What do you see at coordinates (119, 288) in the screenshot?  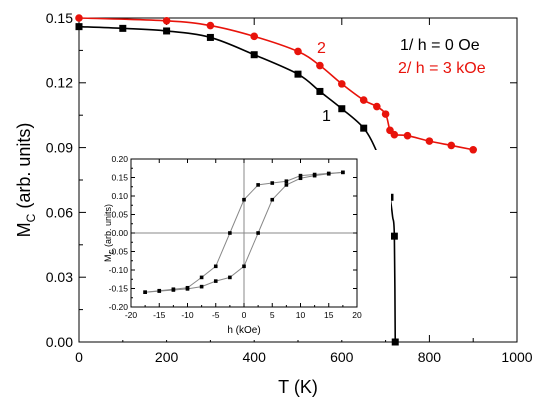 I see `y-tick-label: -0.15` at bounding box center [119, 288].